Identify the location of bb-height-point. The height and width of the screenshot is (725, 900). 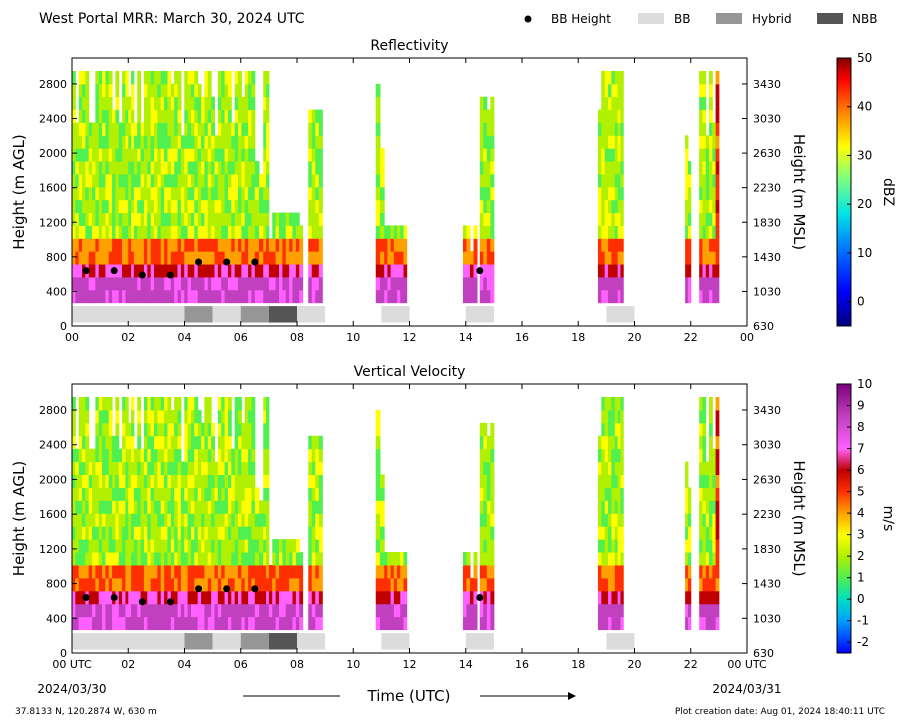
(480, 271).